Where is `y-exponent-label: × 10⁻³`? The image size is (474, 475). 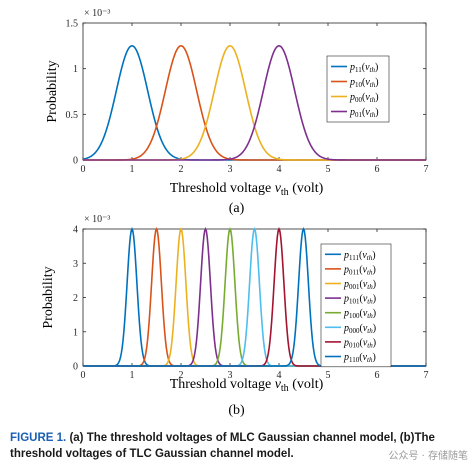 y-exponent-label: × 10⁻³ is located at coordinates (97, 13).